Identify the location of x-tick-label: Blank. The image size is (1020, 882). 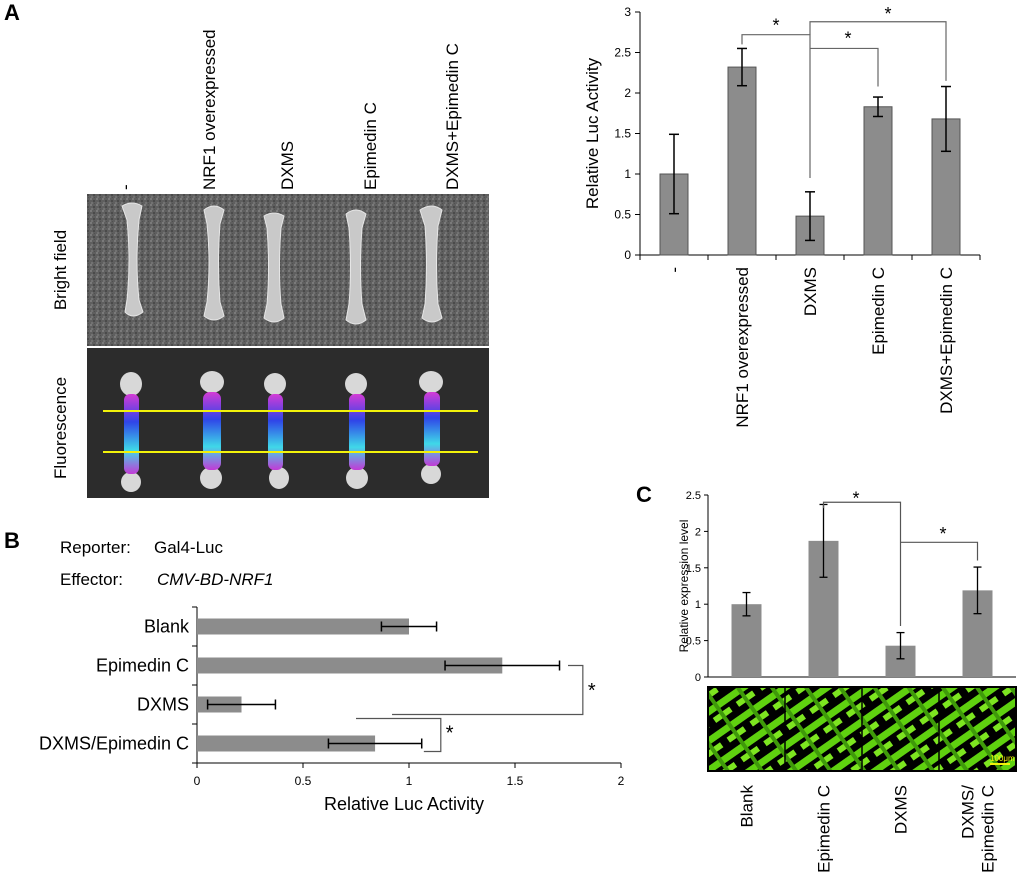
(747, 806).